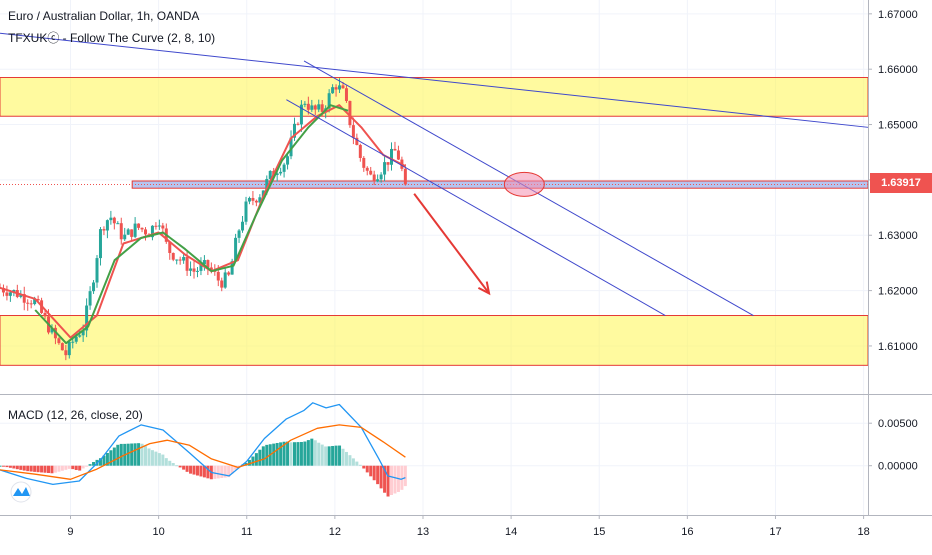 Image resolution: width=932 pixels, height=555 pixels. I want to click on macd-signal-line, so click(203, 452).